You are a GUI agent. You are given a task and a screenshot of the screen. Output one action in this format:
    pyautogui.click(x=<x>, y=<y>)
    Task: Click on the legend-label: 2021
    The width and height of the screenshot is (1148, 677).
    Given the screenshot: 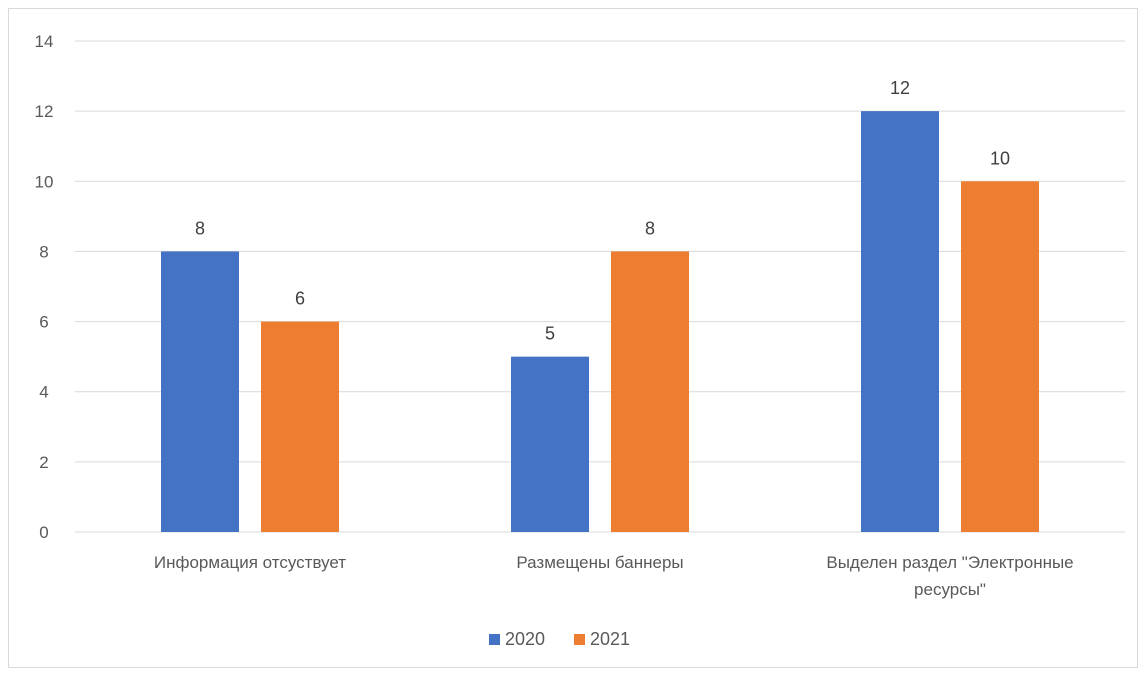 What is the action you would take?
    pyautogui.click(x=610, y=639)
    